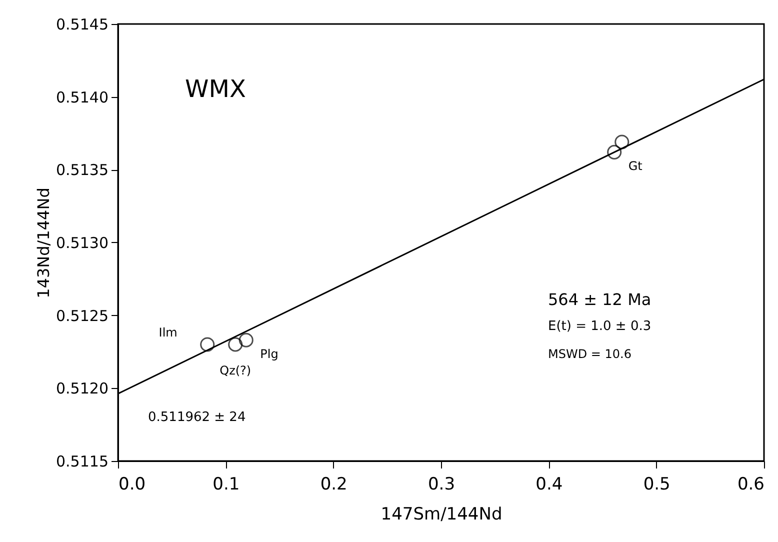  Describe the element at coordinates (236, 370) in the screenshot. I see `annotation: Qz(?)` at that location.